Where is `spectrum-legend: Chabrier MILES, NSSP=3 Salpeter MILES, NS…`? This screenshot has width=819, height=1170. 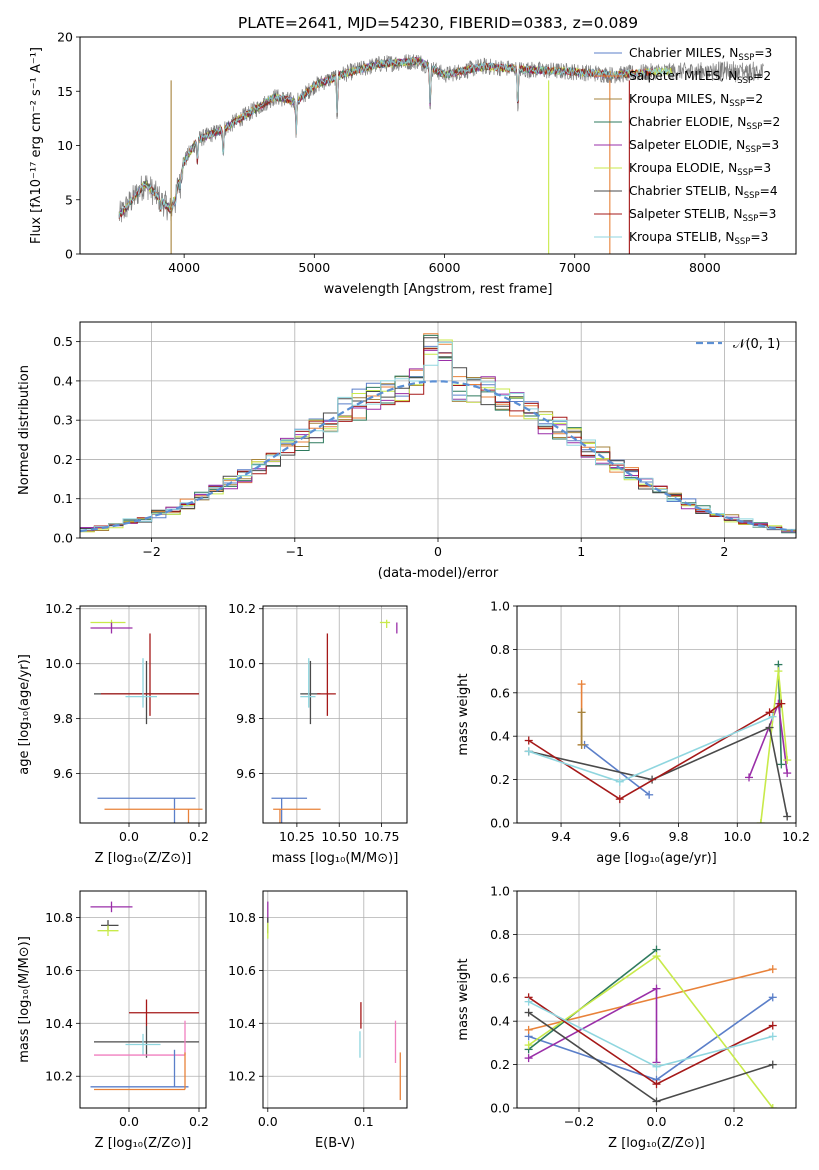
spectrum-legend: Chabrier MILES, NSSP=3 Salpeter MILES, NS… is located at coordinates (687, 146).